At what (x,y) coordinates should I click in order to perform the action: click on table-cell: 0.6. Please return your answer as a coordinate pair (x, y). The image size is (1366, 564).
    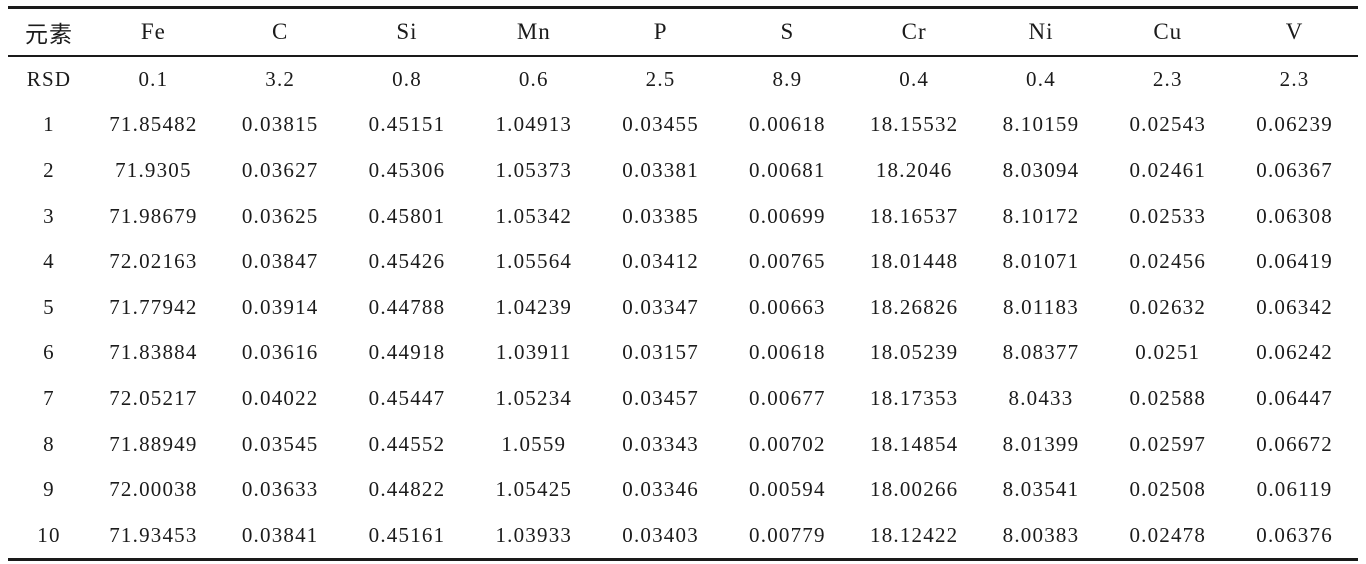
    Looking at the image, I should click on (533, 78).